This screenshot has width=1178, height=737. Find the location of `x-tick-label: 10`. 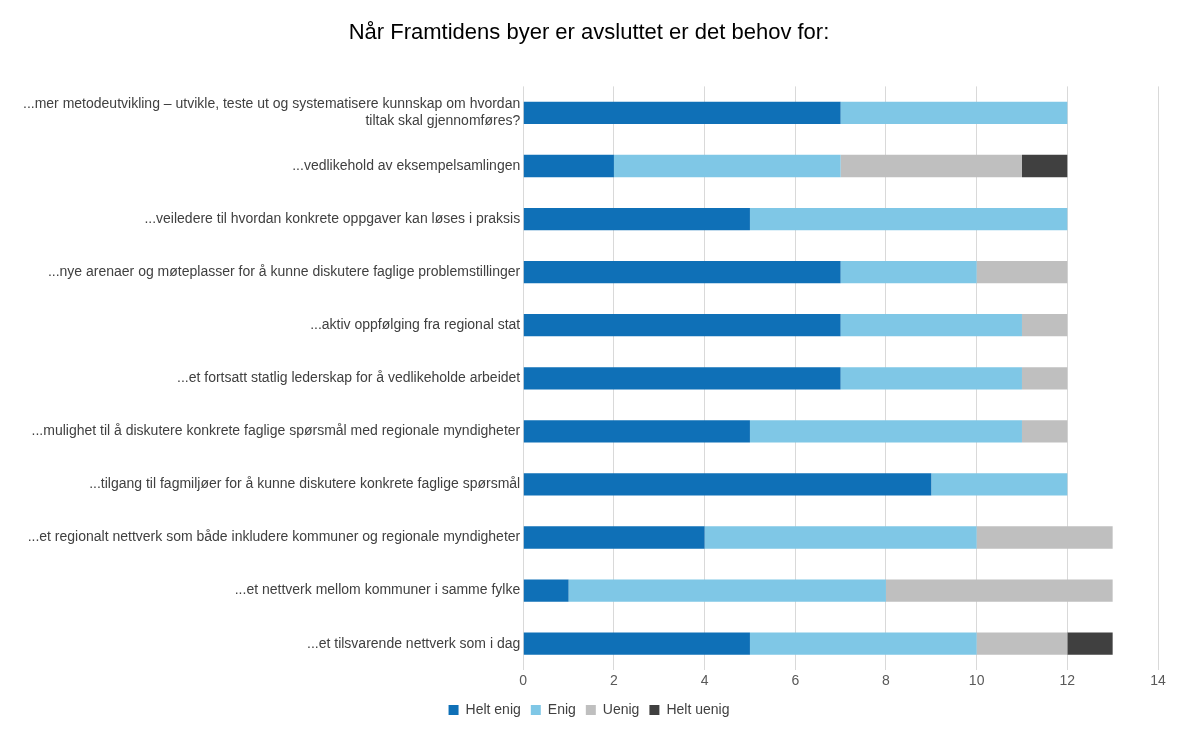

x-tick-label: 10 is located at coordinates (976, 680).